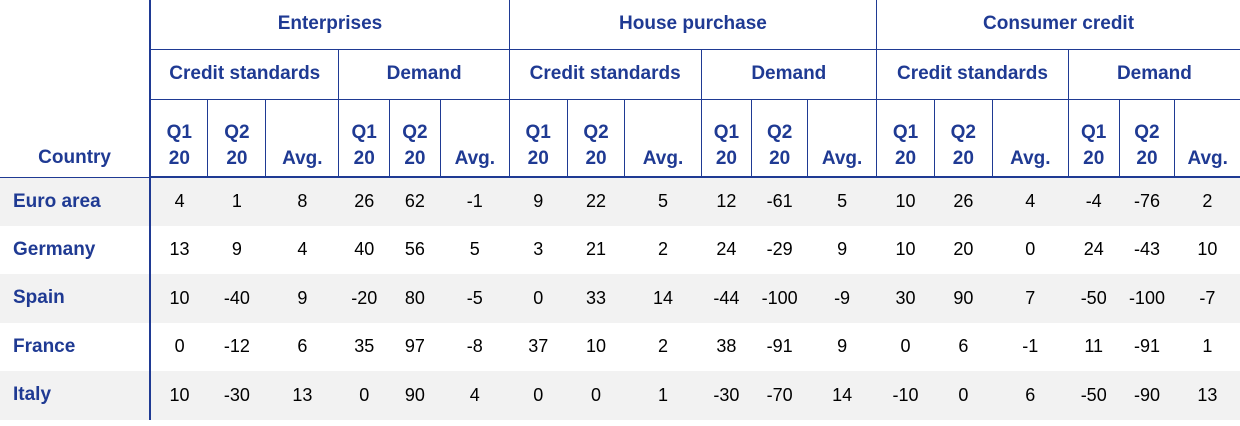  What do you see at coordinates (779, 395) in the screenshot?
I see `value-cell: -70` at bounding box center [779, 395].